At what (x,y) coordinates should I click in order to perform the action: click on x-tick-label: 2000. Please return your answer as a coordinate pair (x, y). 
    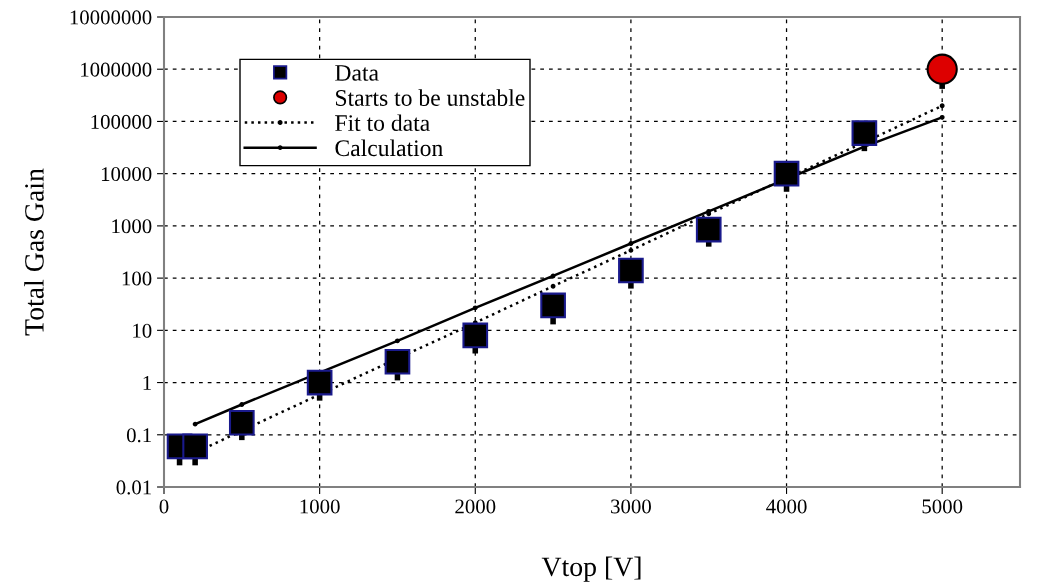
    Looking at the image, I should click on (475, 506).